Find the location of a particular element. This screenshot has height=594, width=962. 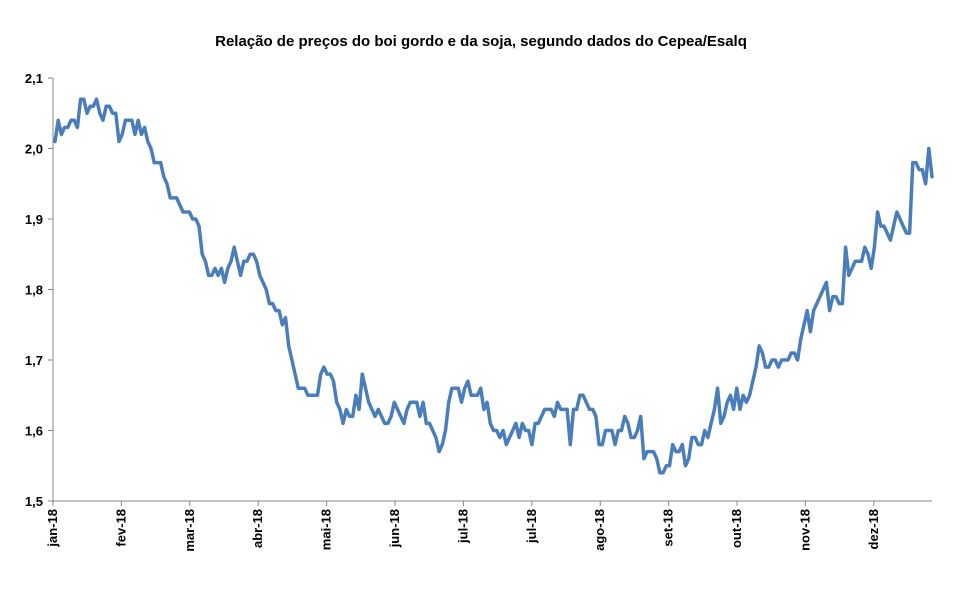

y-tick-label: 1,8 is located at coordinates (34, 290).